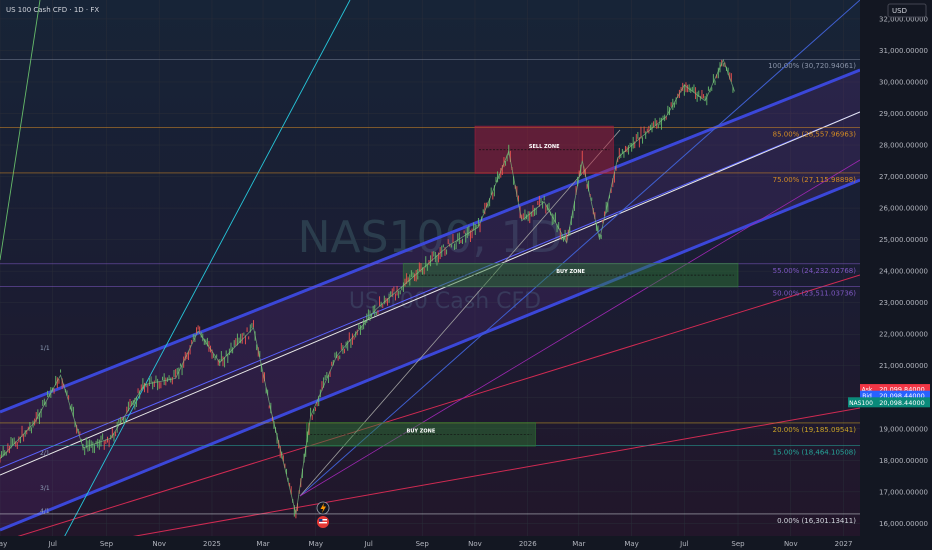 This screenshot has height=550, width=932. What do you see at coordinates (45, 488) in the screenshot?
I see `gann-label: 3/1` at bounding box center [45, 488].